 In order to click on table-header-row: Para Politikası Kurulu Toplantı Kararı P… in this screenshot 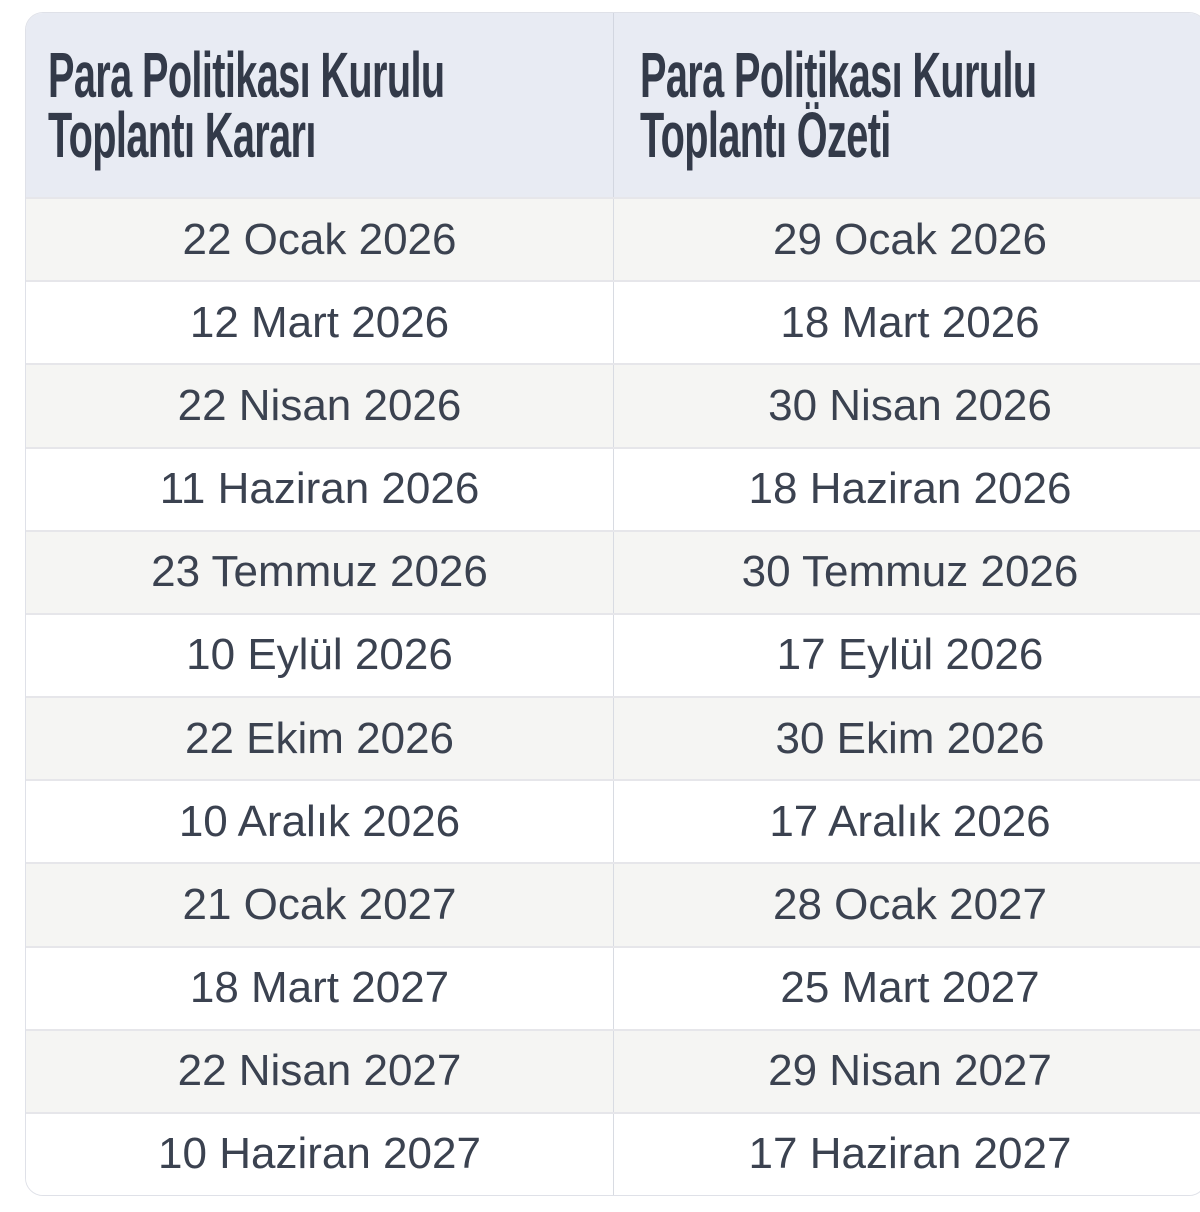, I will do `click(613, 105)`.